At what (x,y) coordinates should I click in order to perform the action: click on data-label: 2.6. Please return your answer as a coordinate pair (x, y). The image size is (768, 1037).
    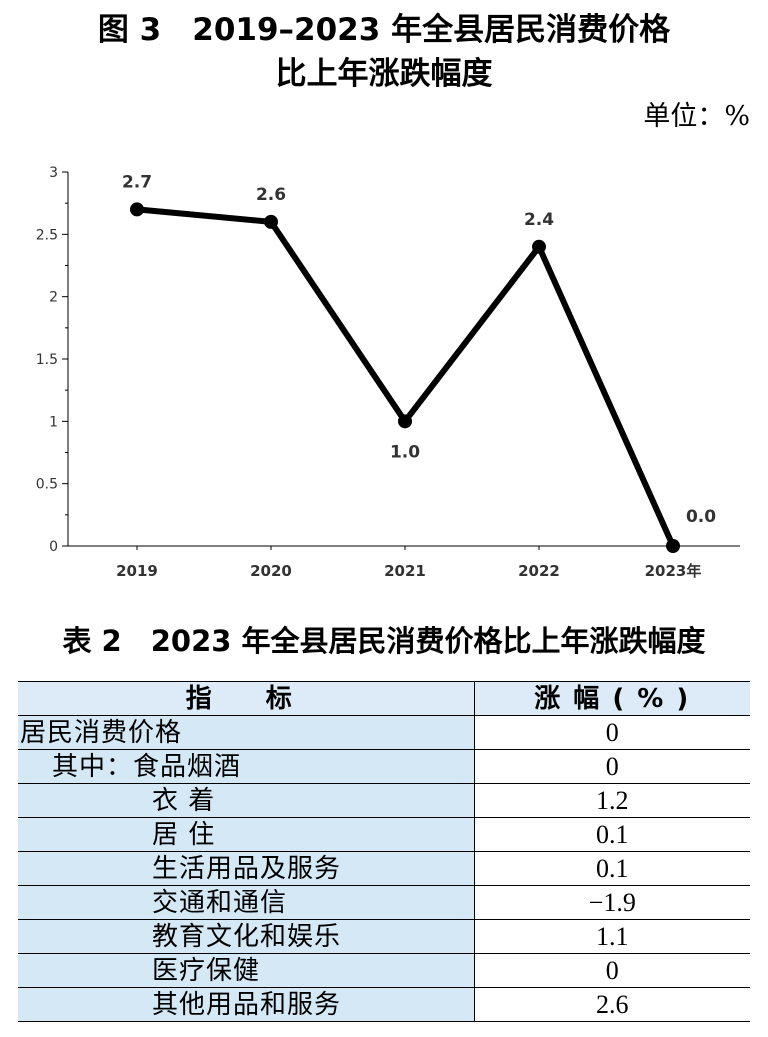
    Looking at the image, I should click on (271, 195).